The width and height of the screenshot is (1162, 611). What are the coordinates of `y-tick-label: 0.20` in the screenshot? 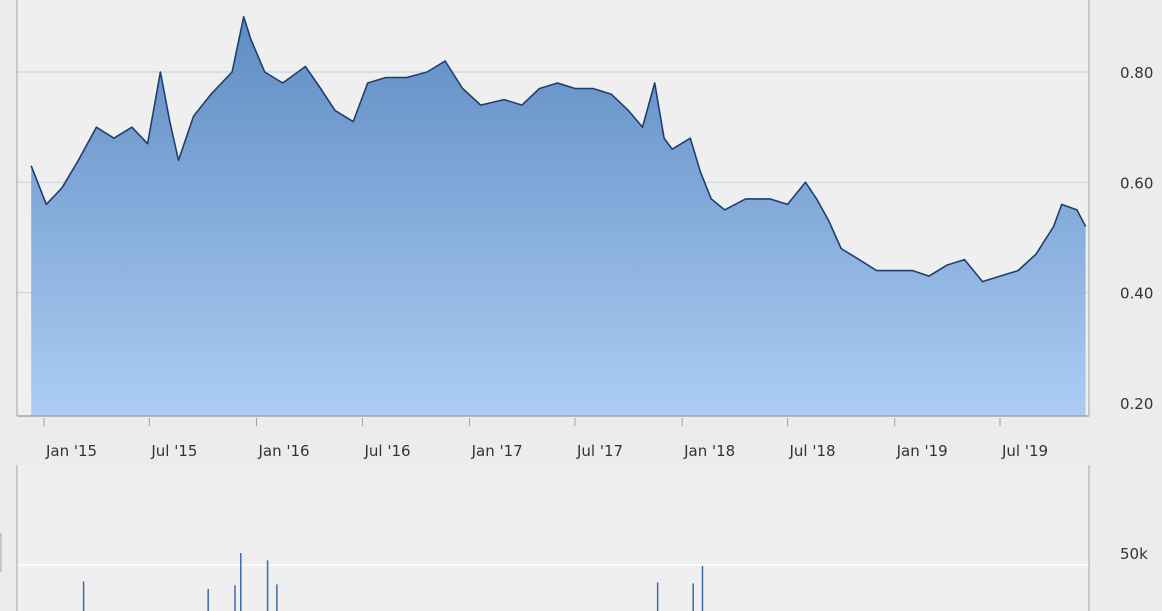 It's located at (1136, 404).